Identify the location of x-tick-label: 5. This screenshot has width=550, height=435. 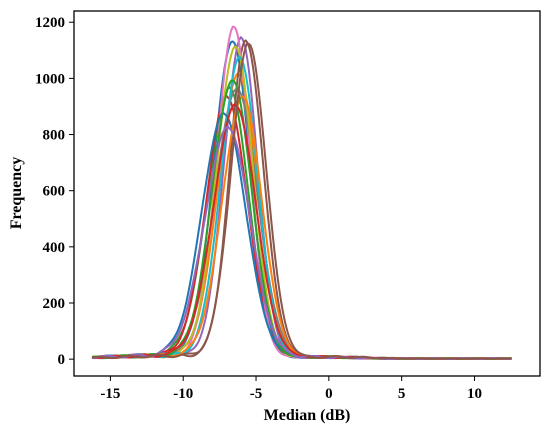
(402, 394).